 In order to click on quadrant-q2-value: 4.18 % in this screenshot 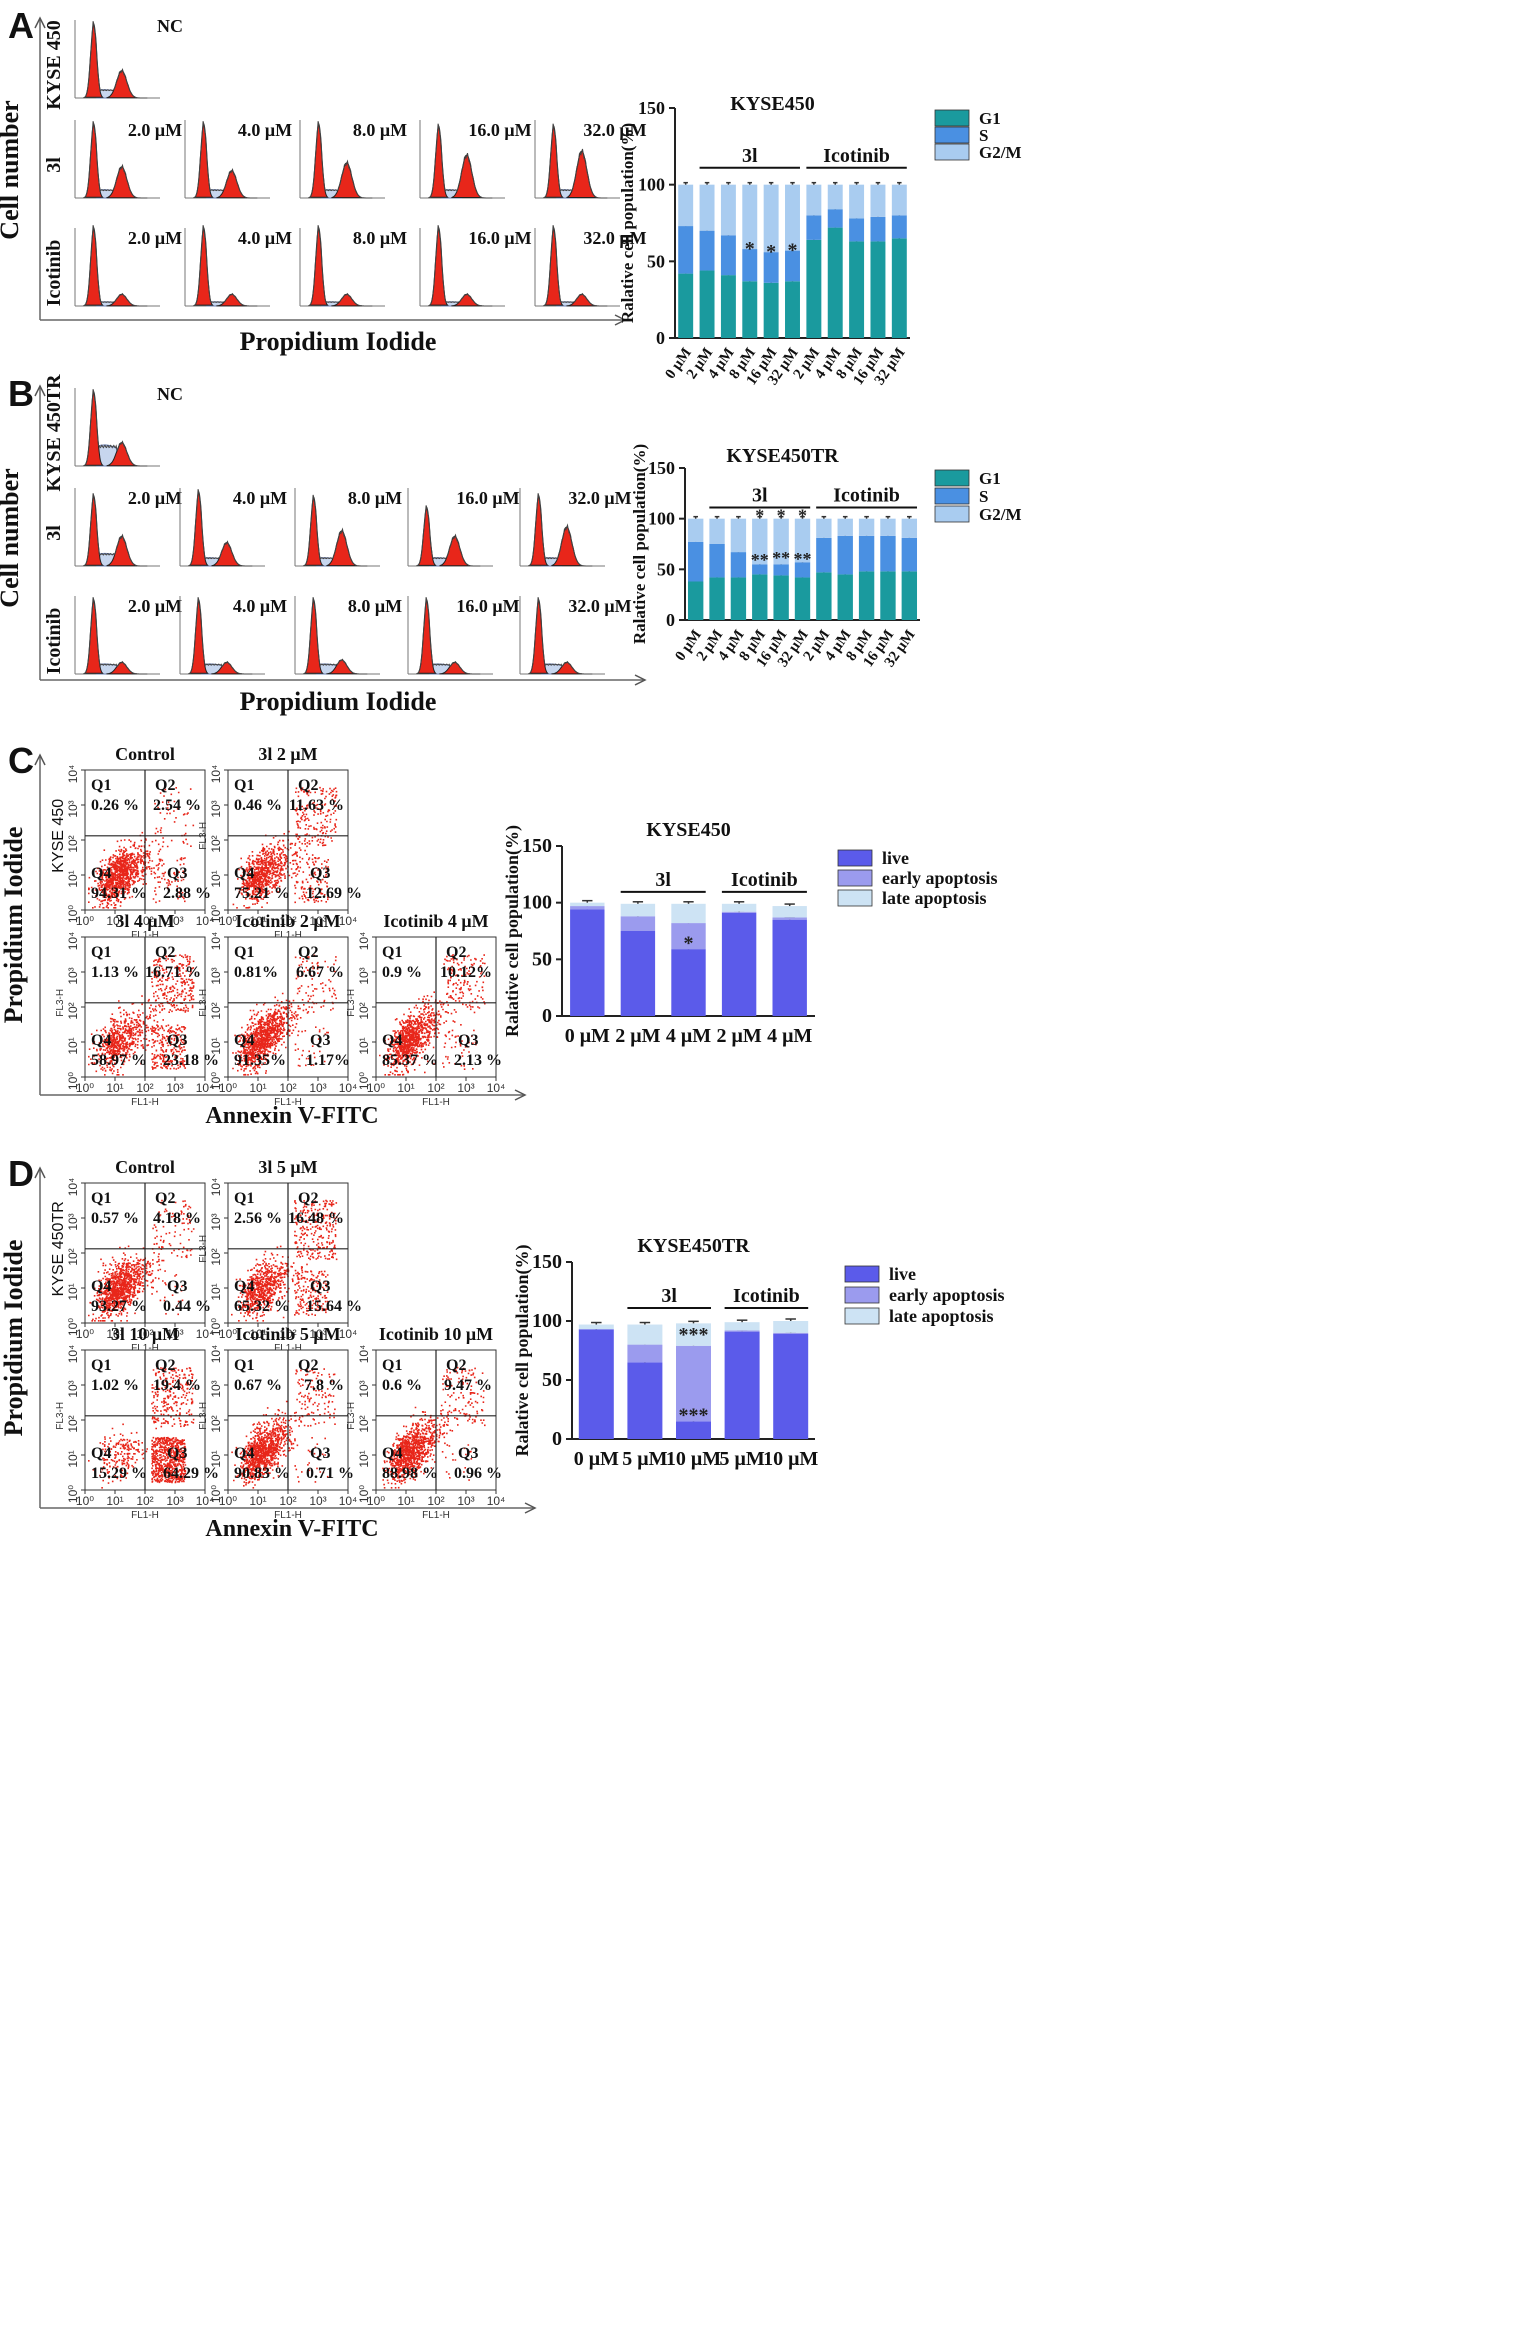, I will do `click(177, 1218)`.